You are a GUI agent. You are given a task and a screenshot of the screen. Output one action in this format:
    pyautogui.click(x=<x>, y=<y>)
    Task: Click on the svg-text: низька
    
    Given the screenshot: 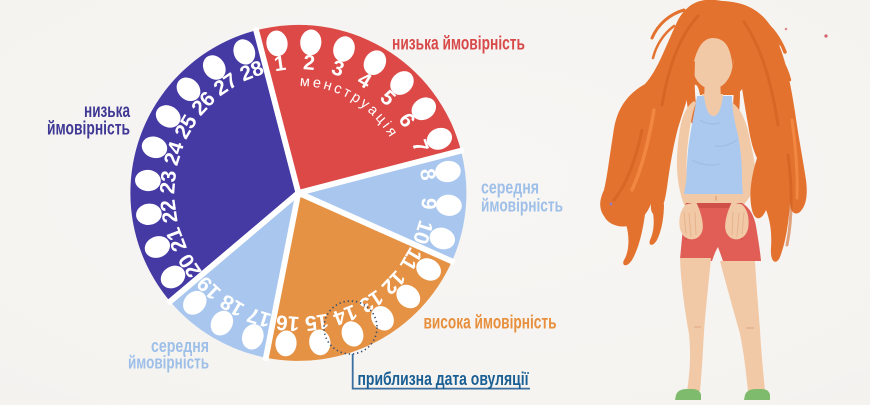 What is the action you would take?
    pyautogui.click(x=107, y=111)
    